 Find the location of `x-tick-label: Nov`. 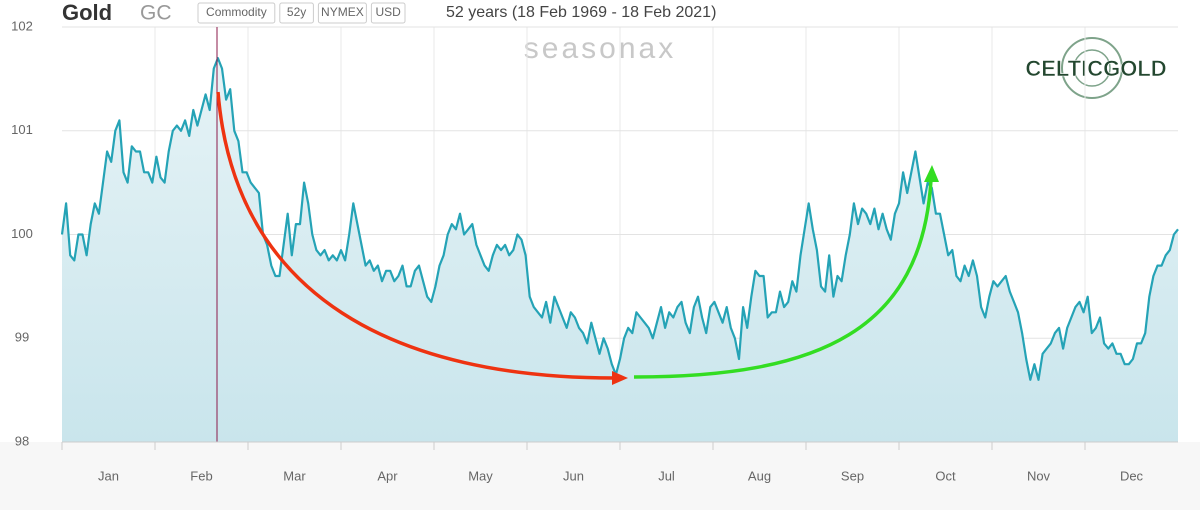

x-tick-label: Nov is located at coordinates (1039, 475).